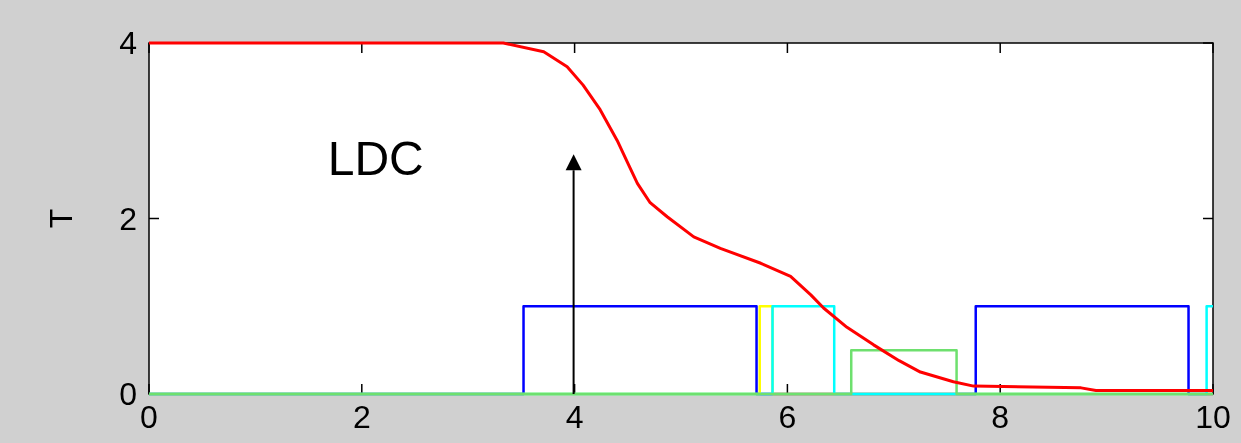  Describe the element at coordinates (787, 417) in the screenshot. I see `x-tick-label: 6` at that location.